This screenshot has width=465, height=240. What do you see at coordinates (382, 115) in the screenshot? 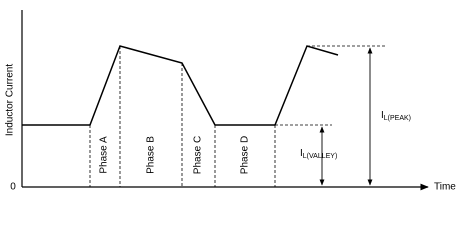
I see `peak-symbol: I` at bounding box center [382, 115].